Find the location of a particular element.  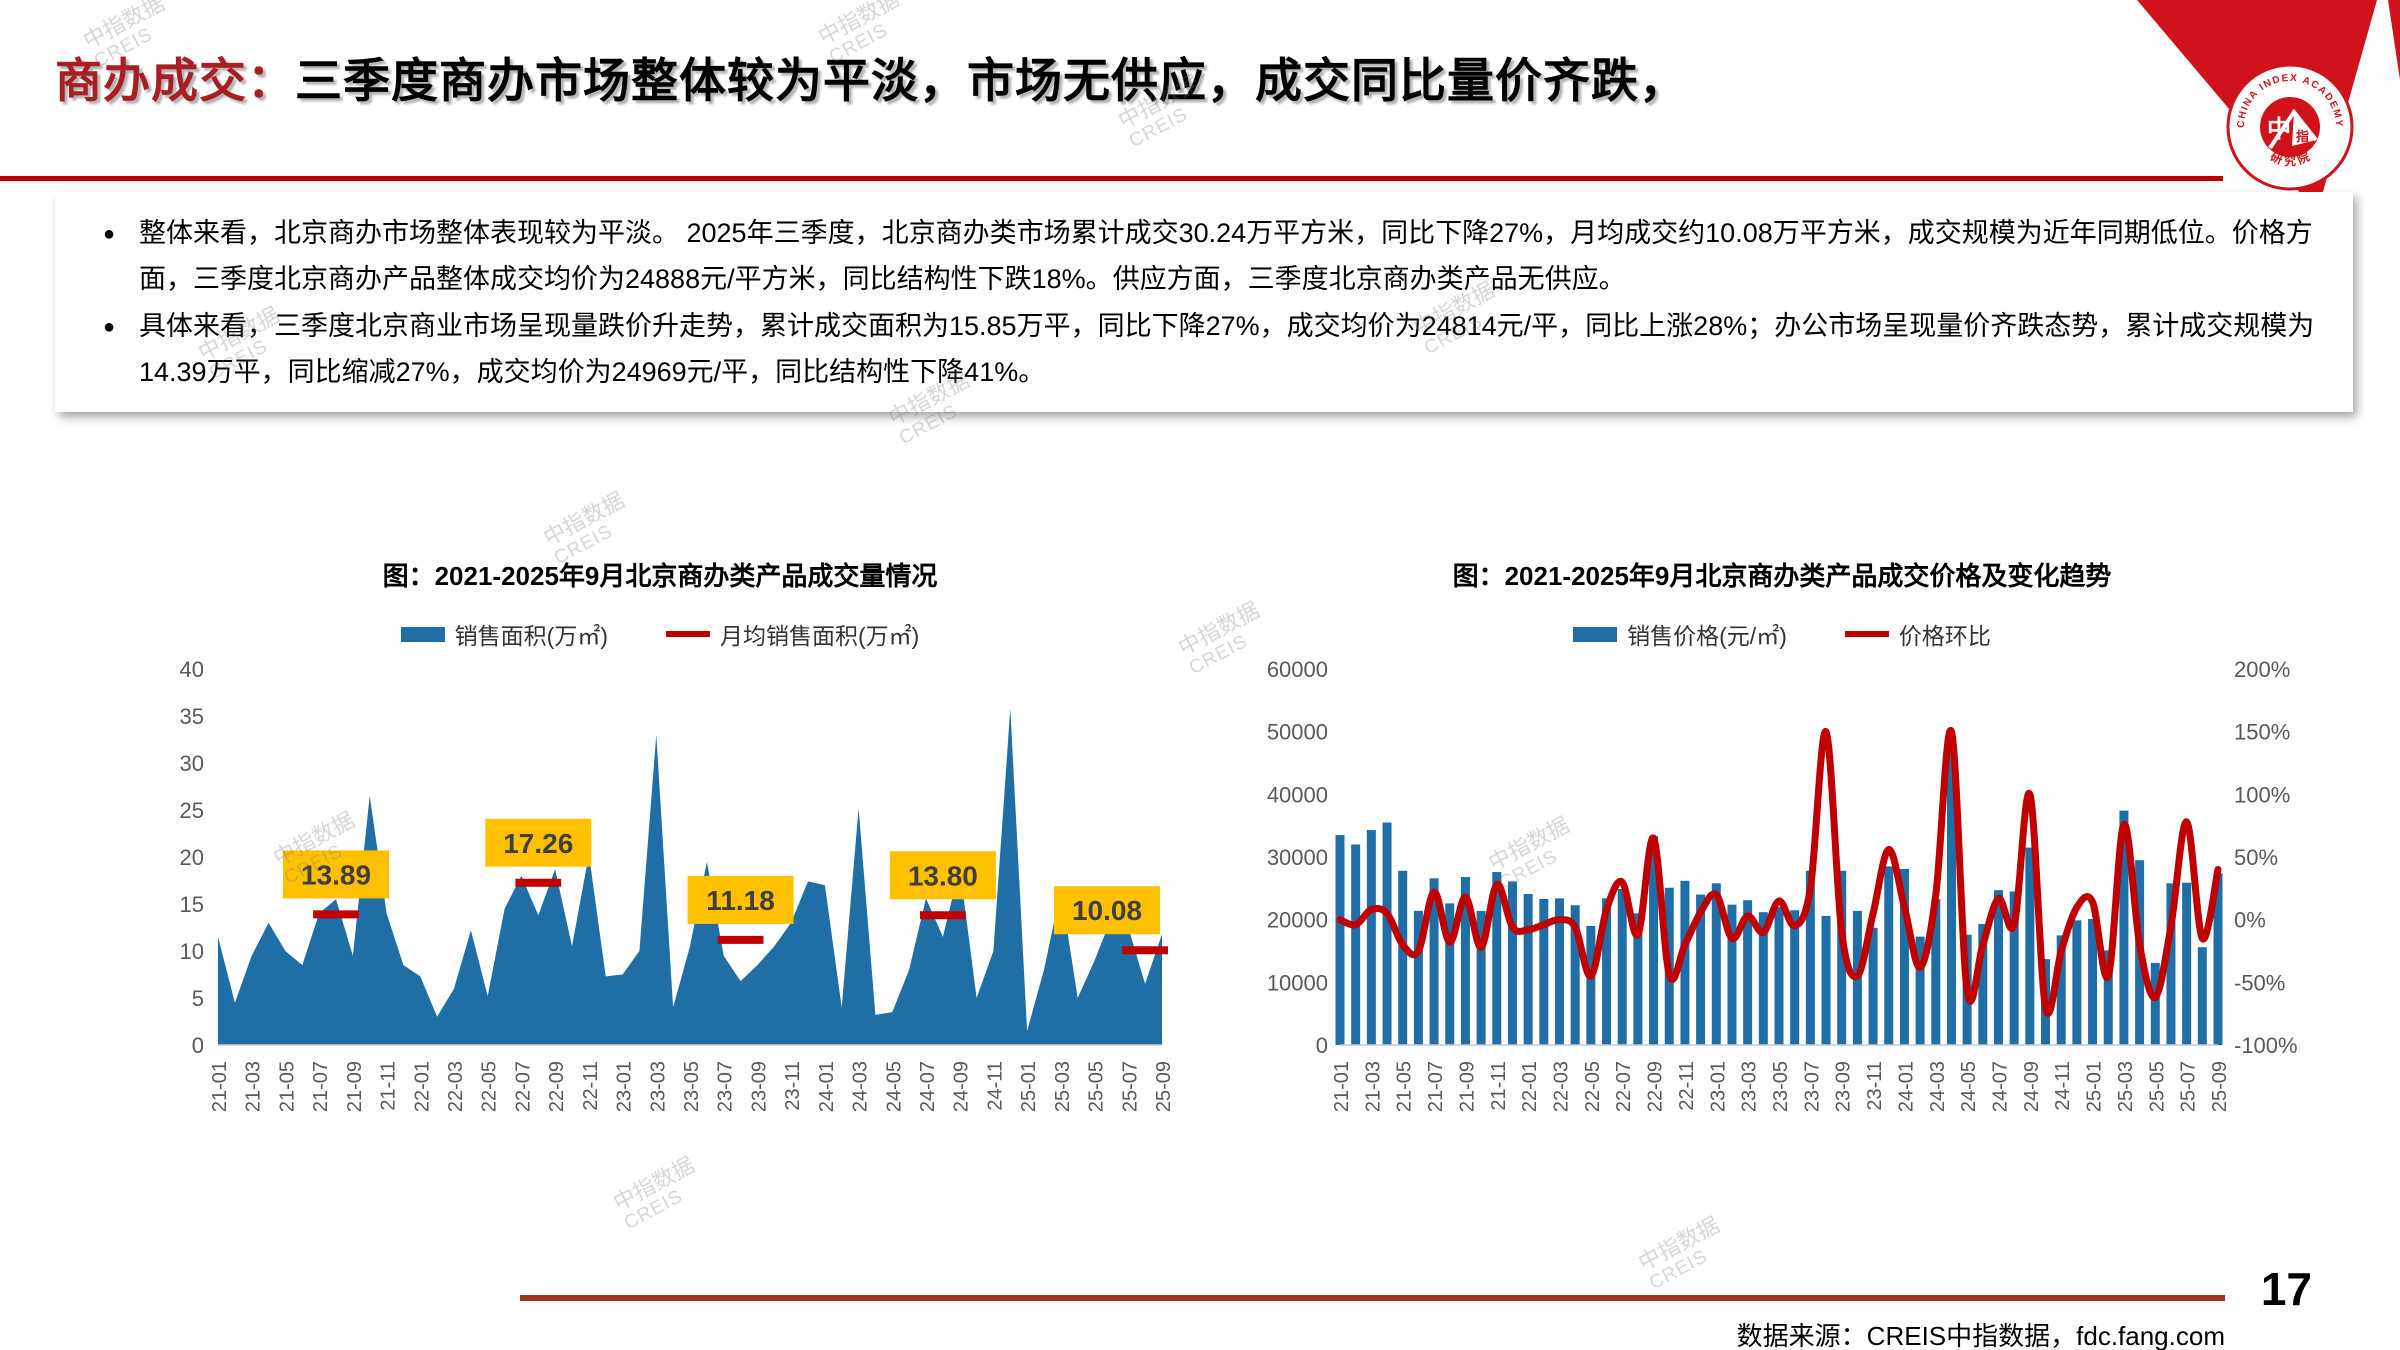

svg-text: 200% is located at coordinates (2262, 669).